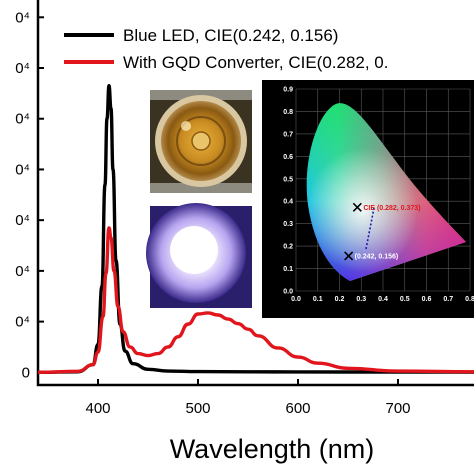  I want to click on cie-x-tick-label: 0.0, so click(296, 299).